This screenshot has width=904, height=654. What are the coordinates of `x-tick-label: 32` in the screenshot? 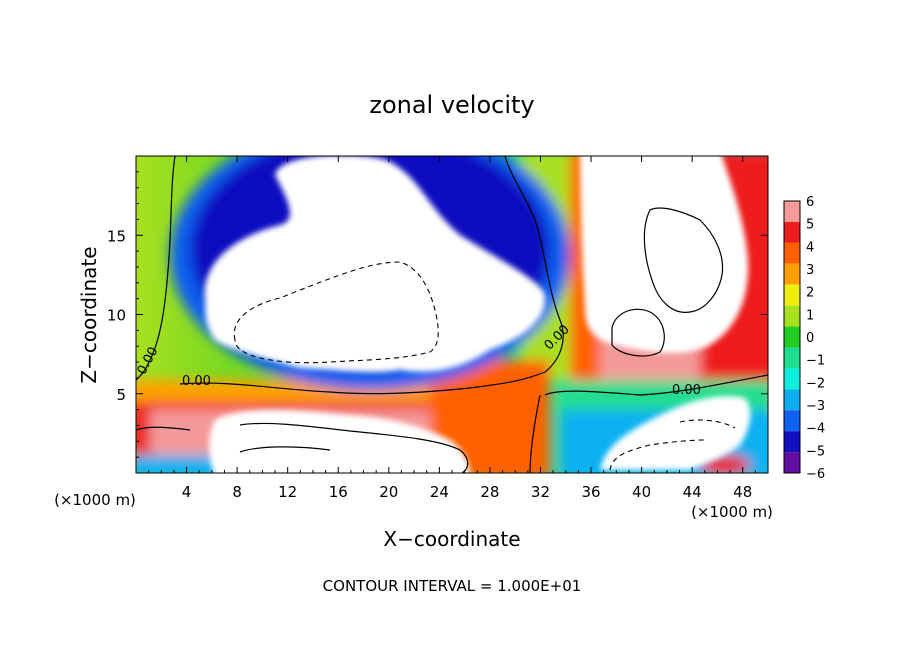 It's located at (540, 492).